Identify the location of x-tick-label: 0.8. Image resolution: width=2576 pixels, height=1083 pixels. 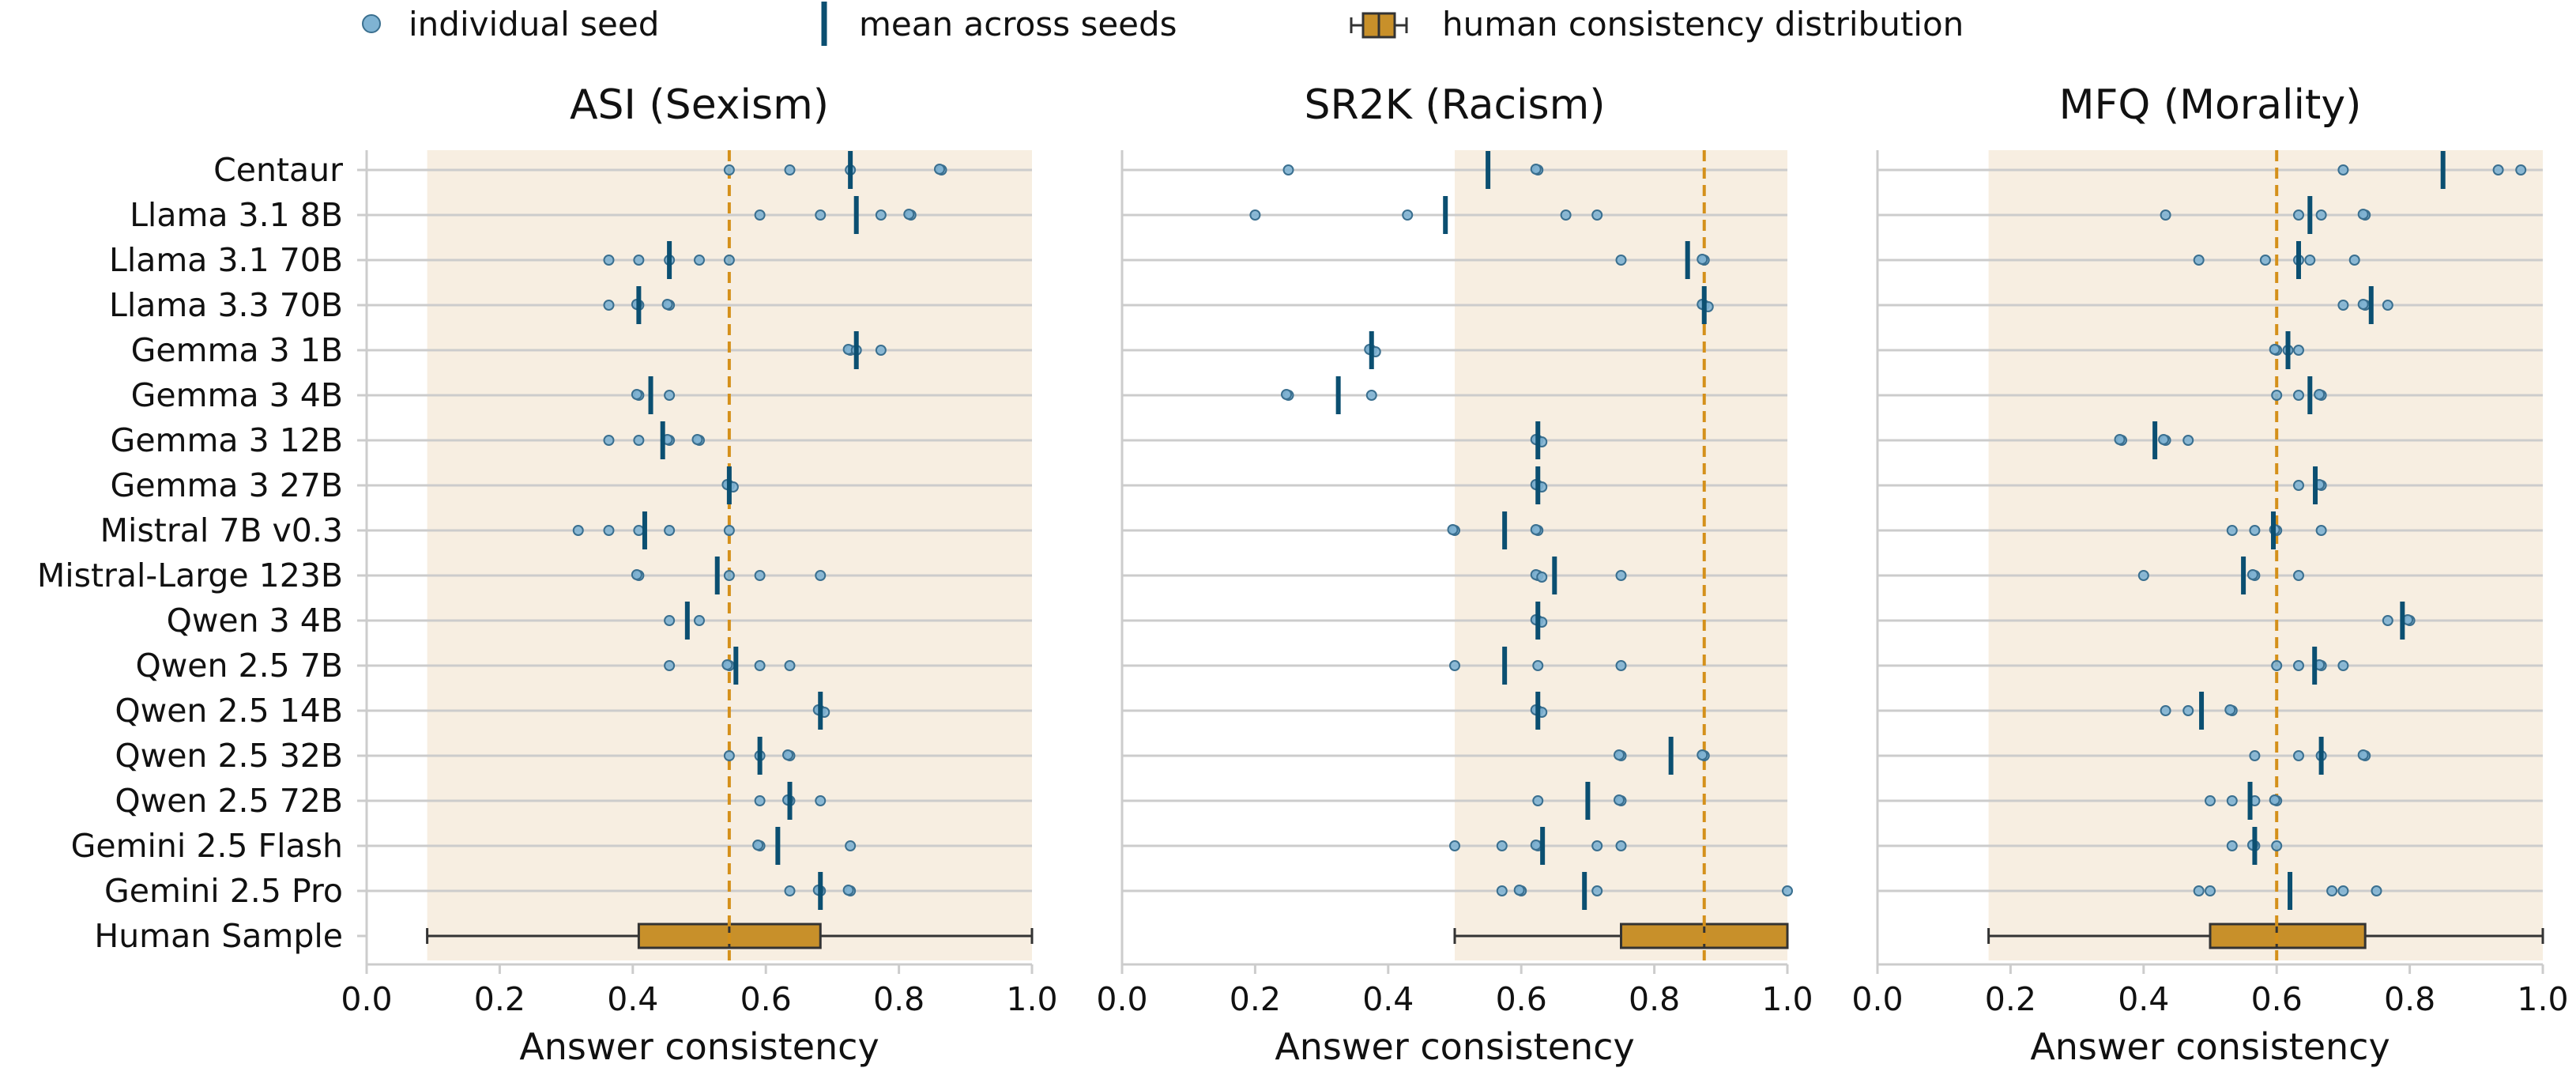
(1654, 999).